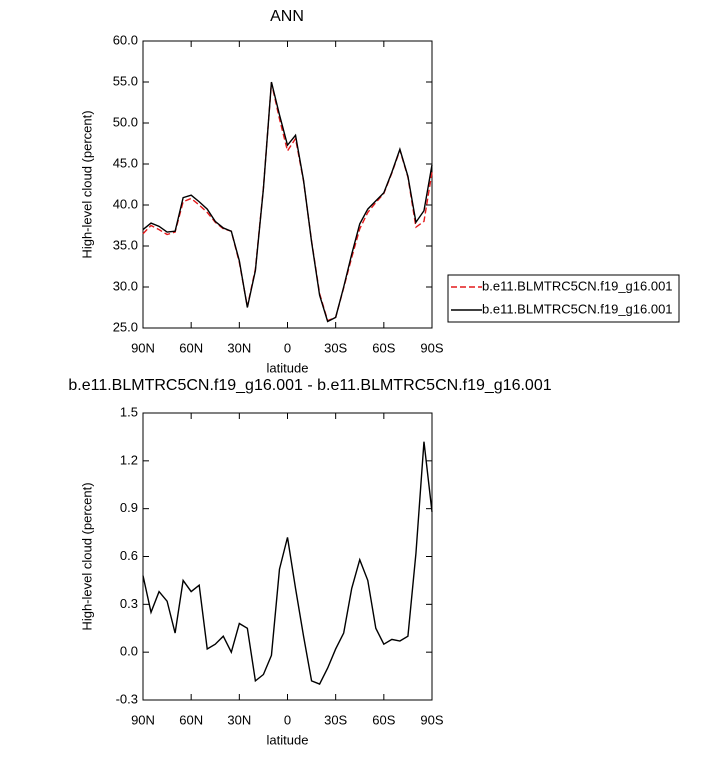  I want to click on y-tick-label: 0.3, so click(129, 603).